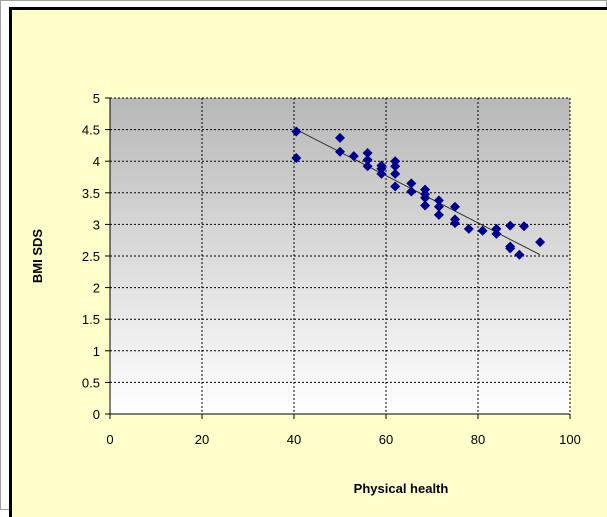  What do you see at coordinates (386, 439) in the screenshot?
I see `x-tick-label: 60` at bounding box center [386, 439].